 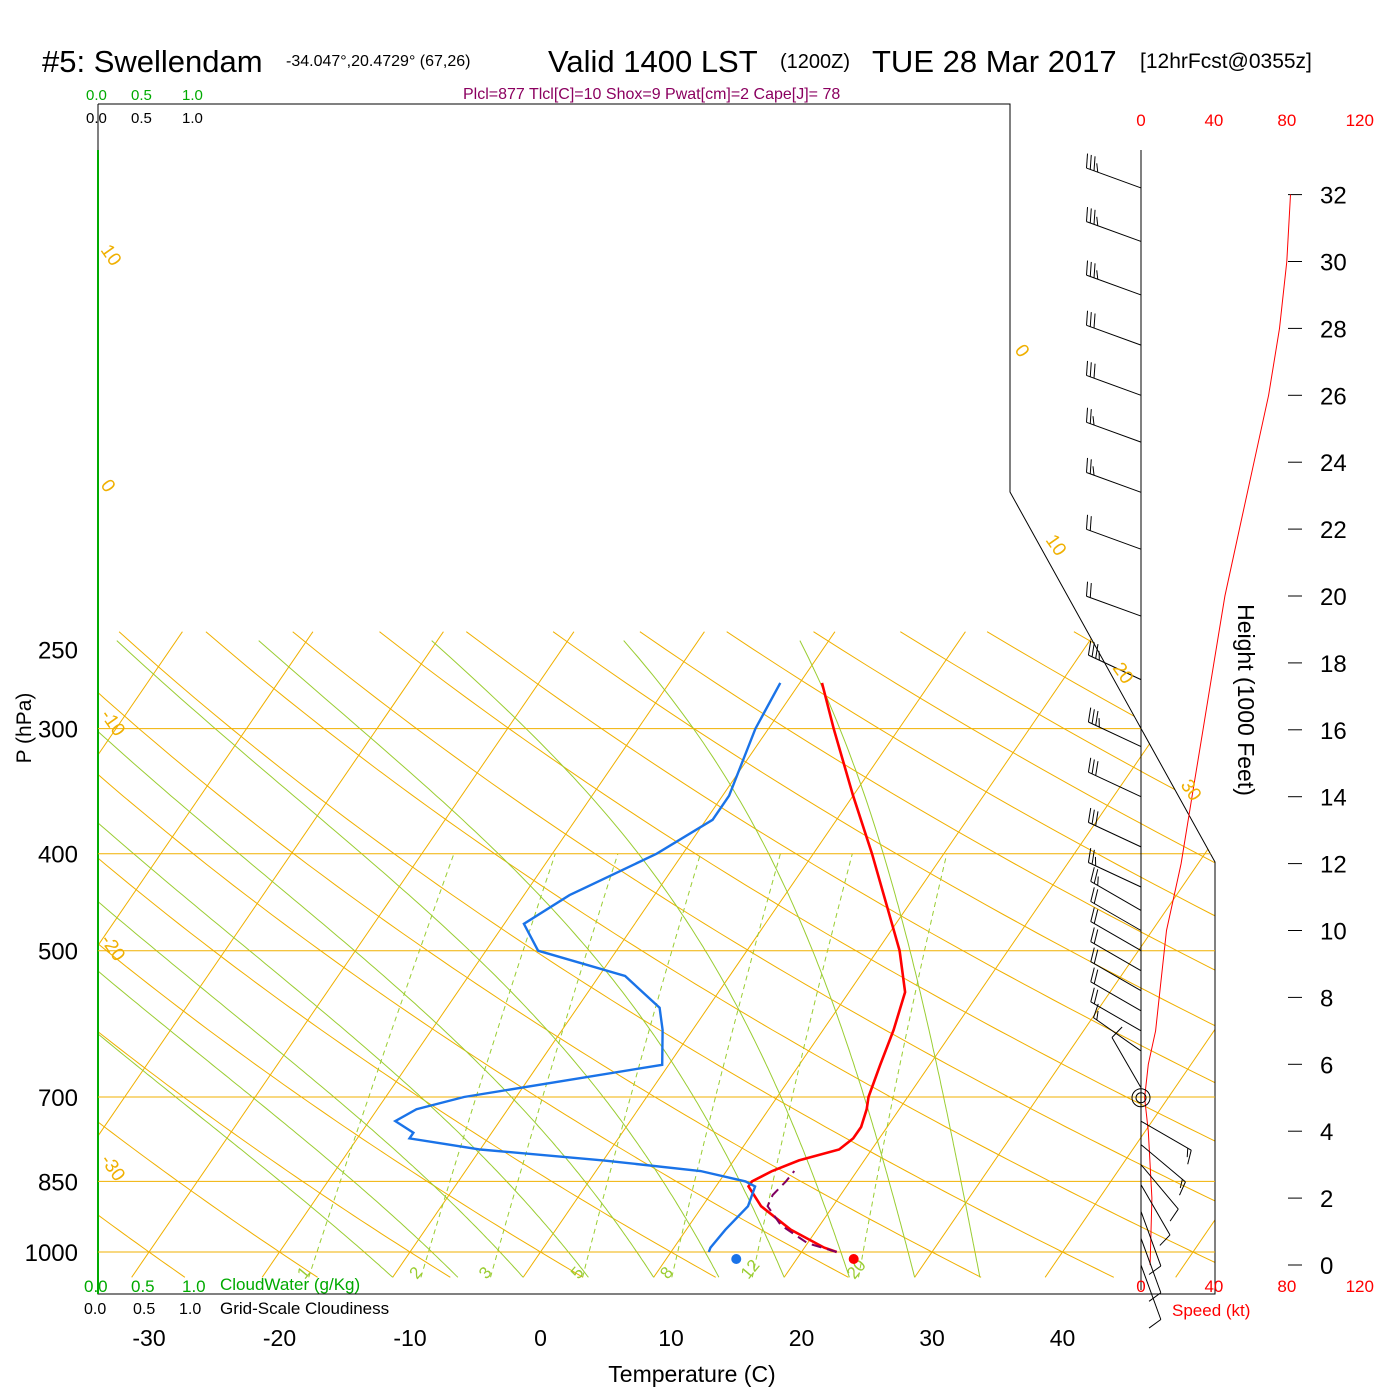 I want to click on surface-temperature-marker, so click(x=853, y=1259).